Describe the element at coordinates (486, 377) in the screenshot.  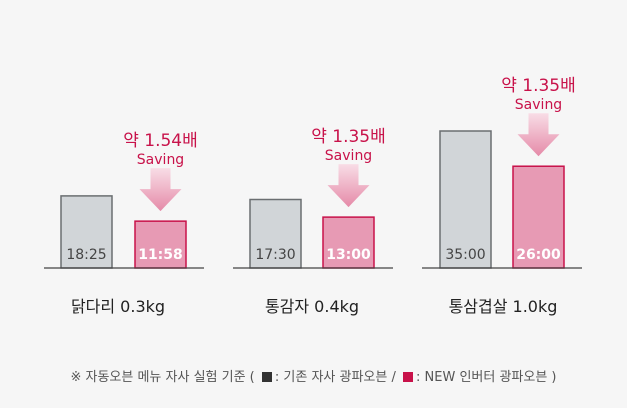
I see `footnote-new-text: : NEW 인버터 광파오븐 )` at that location.